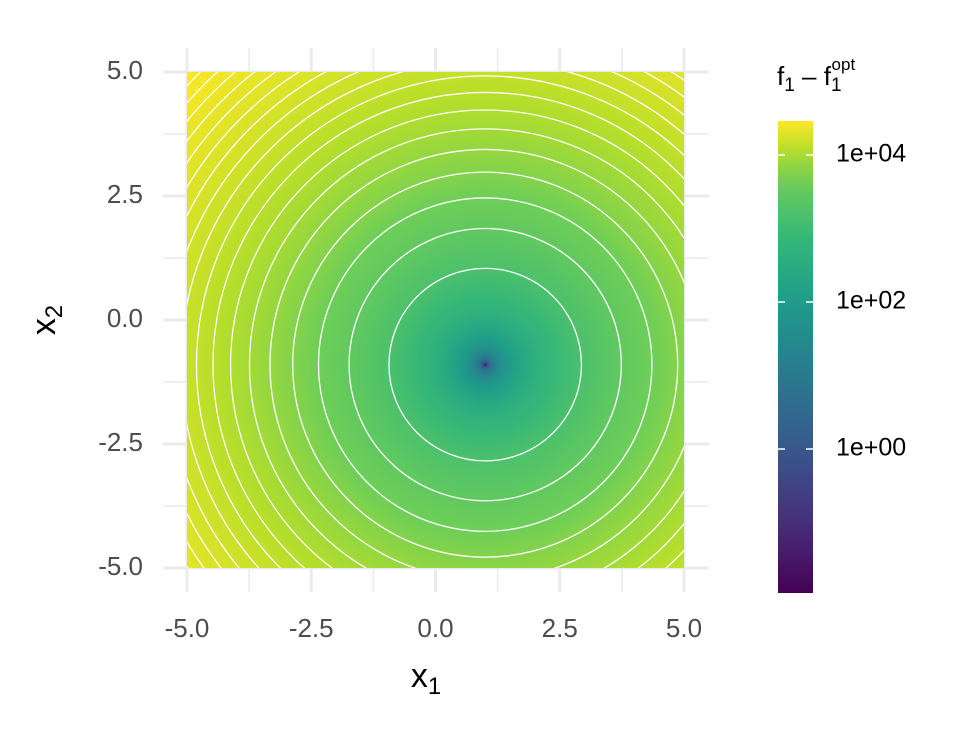 The width and height of the screenshot is (975, 750). I want to click on x-title-sub: 1, so click(434, 686).